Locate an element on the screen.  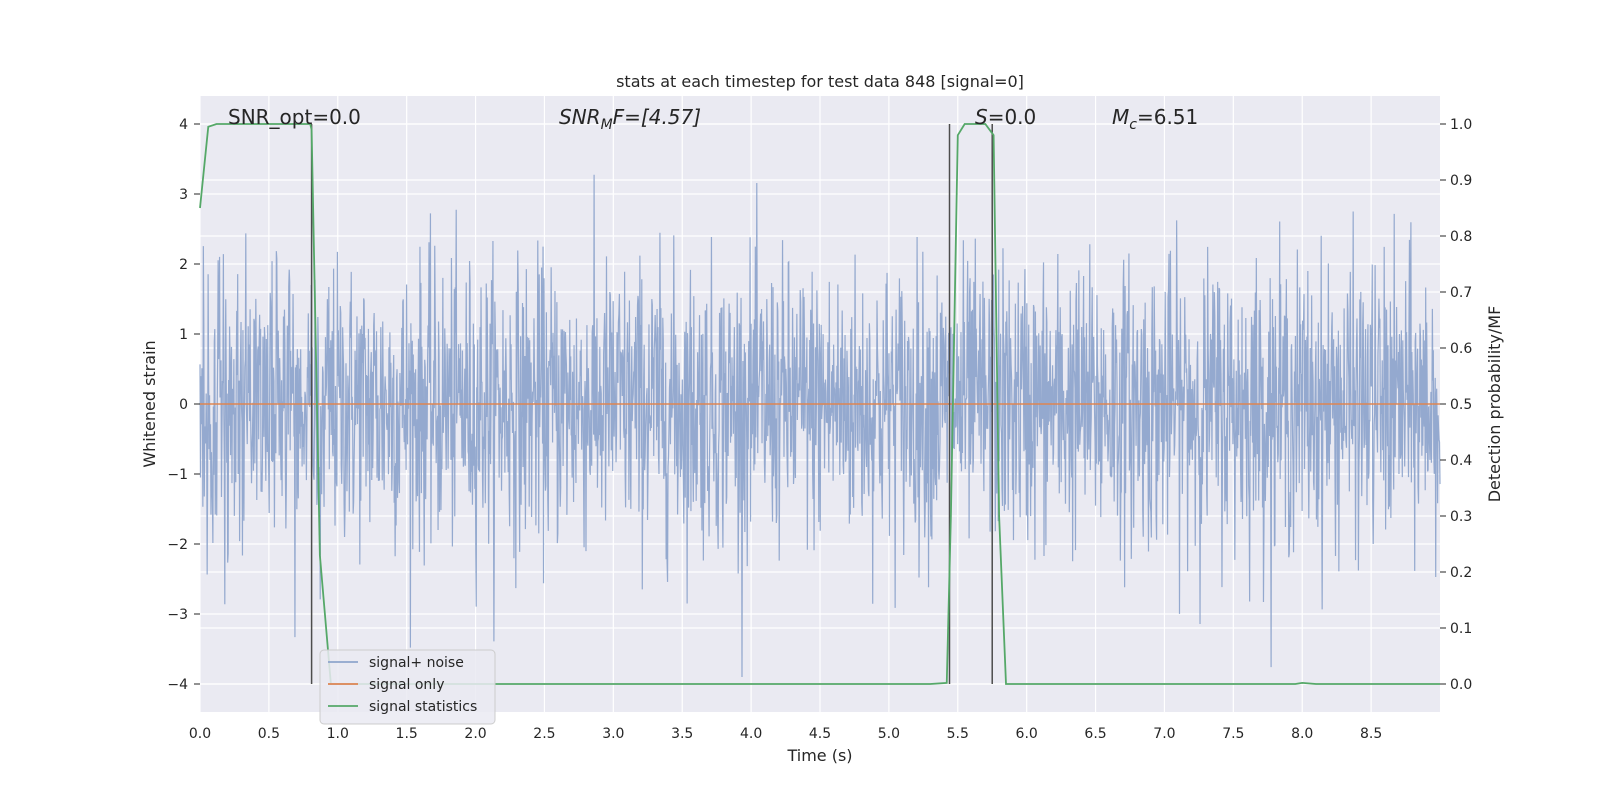
y-left-tick-label: 0 is located at coordinates (183, 405).